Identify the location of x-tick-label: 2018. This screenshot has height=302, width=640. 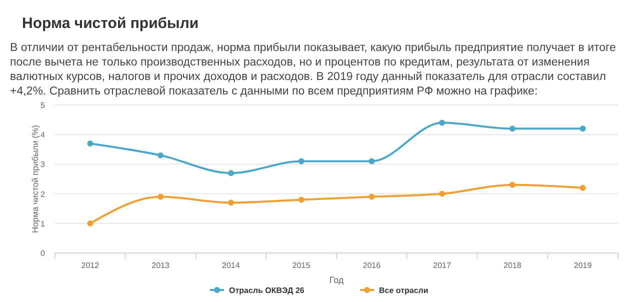
(513, 265).